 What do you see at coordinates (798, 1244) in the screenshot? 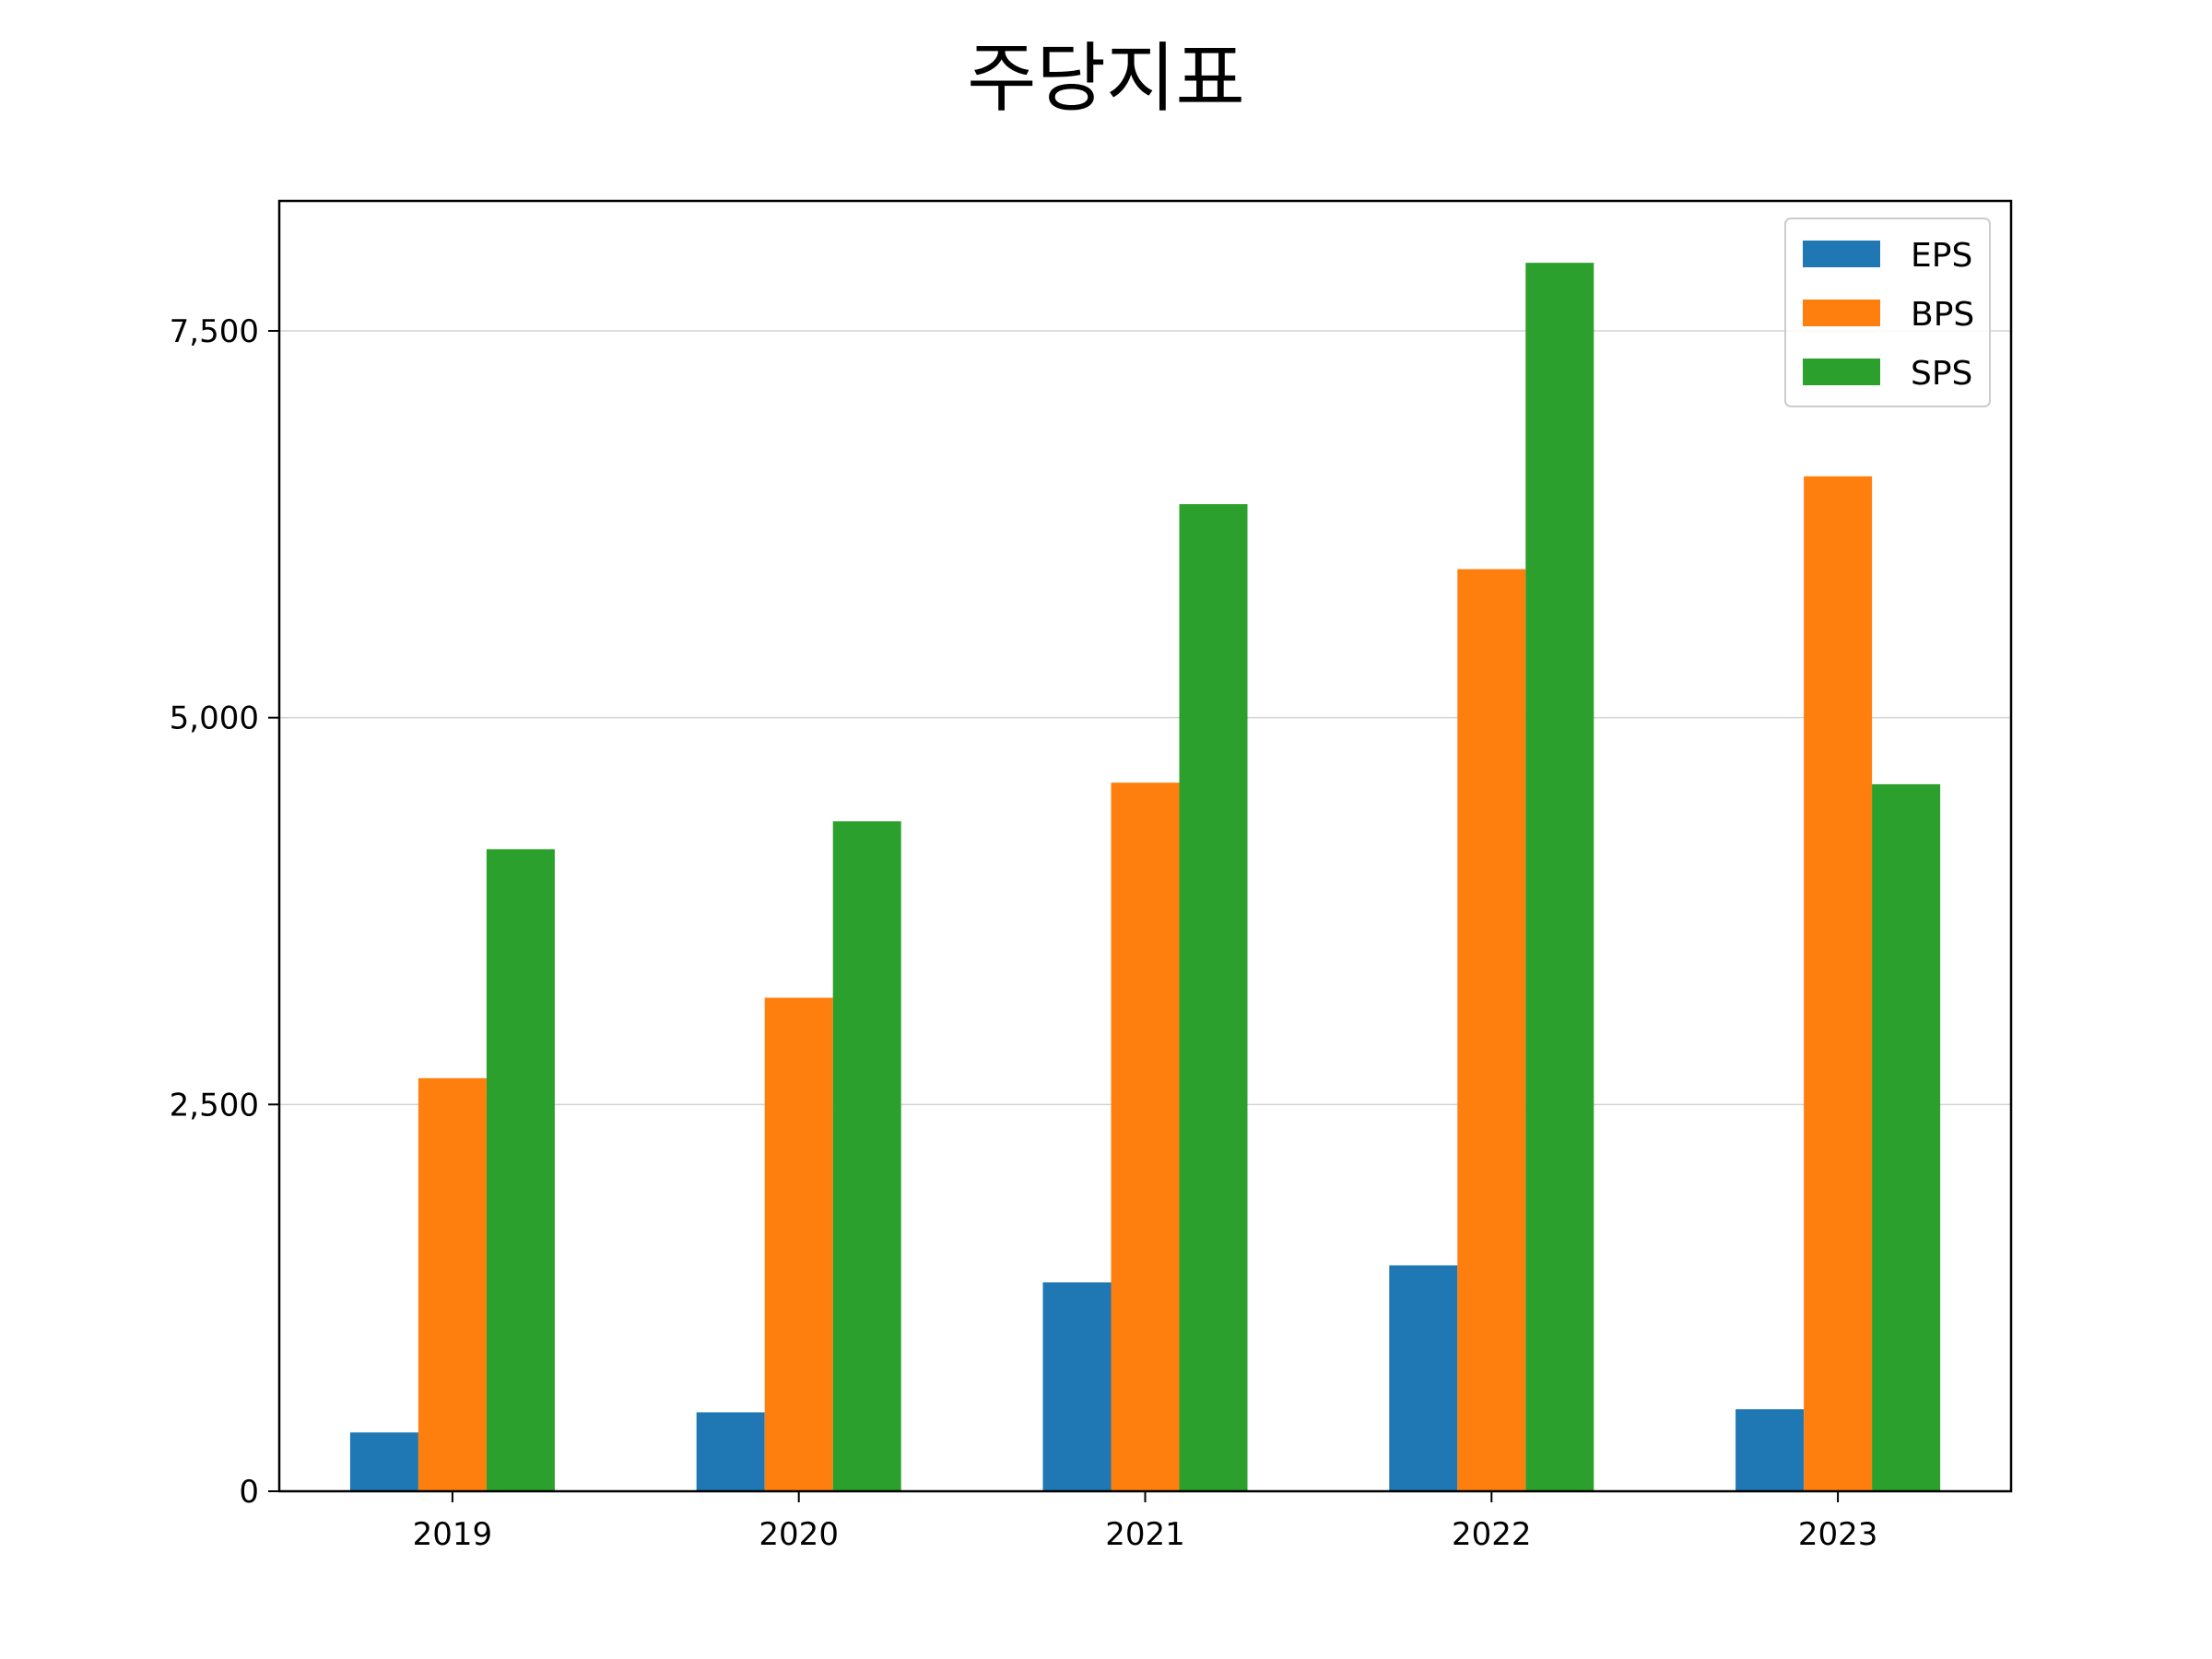
I see `bar-bps-2020` at bounding box center [798, 1244].